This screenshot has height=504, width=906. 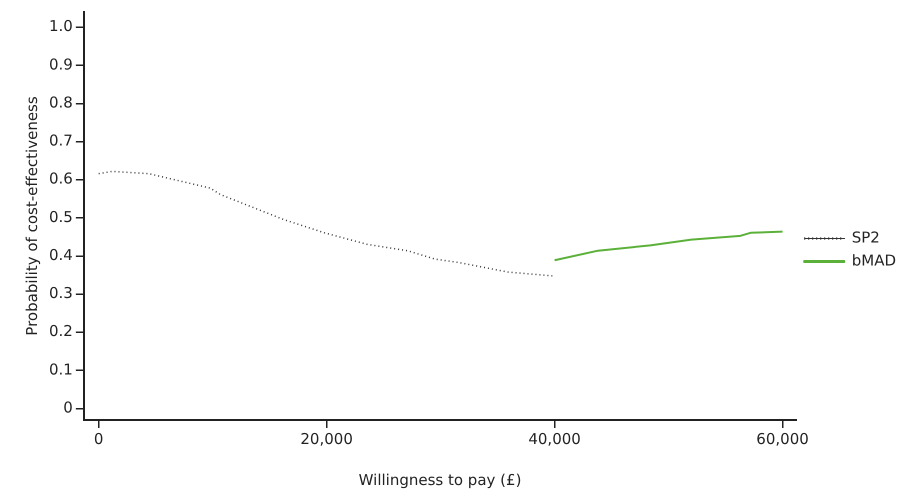 What do you see at coordinates (60, 331) in the screenshot?
I see `y-tick-label: 0.2` at bounding box center [60, 331].